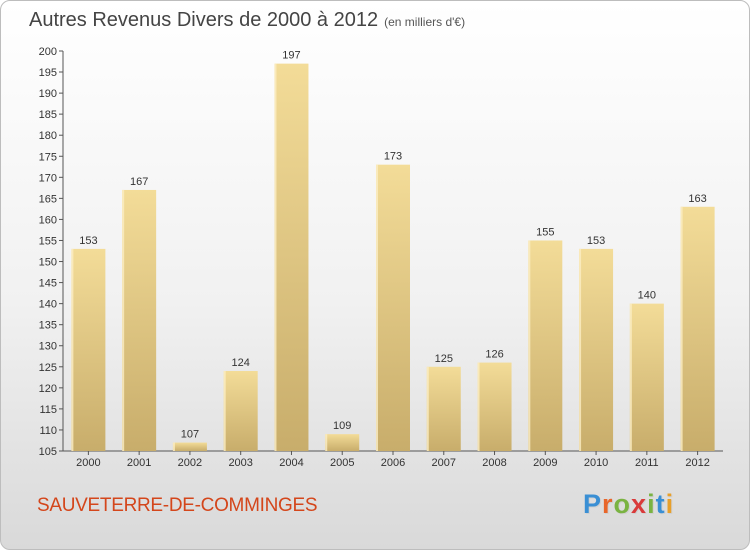 The height and width of the screenshot is (550, 750). What do you see at coordinates (393, 463) in the screenshot?
I see `x-tick-label: 2006` at bounding box center [393, 463].